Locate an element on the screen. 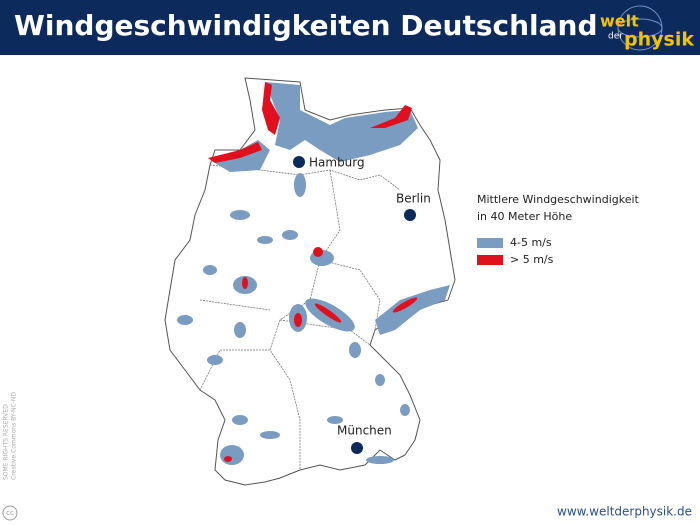  city-label: Berlin is located at coordinates (413, 199).